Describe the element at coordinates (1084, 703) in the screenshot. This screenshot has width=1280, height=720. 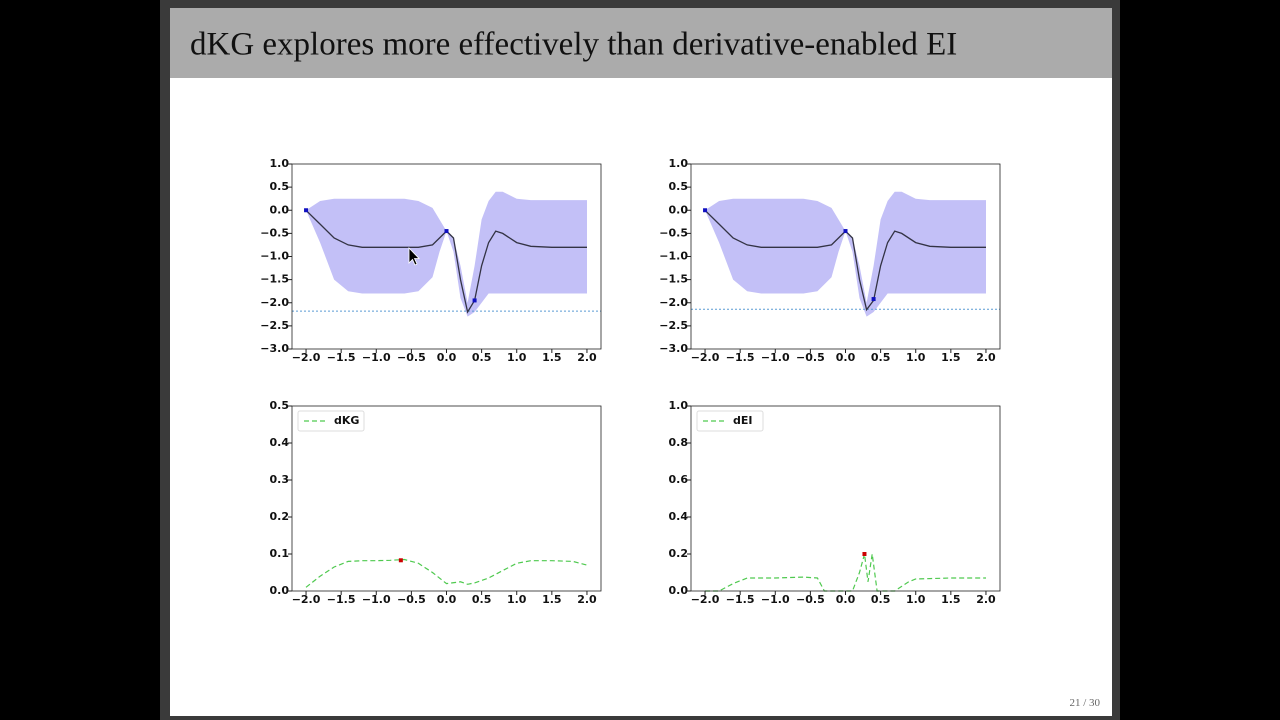
I see `page-number: 21 / 30` at that location.